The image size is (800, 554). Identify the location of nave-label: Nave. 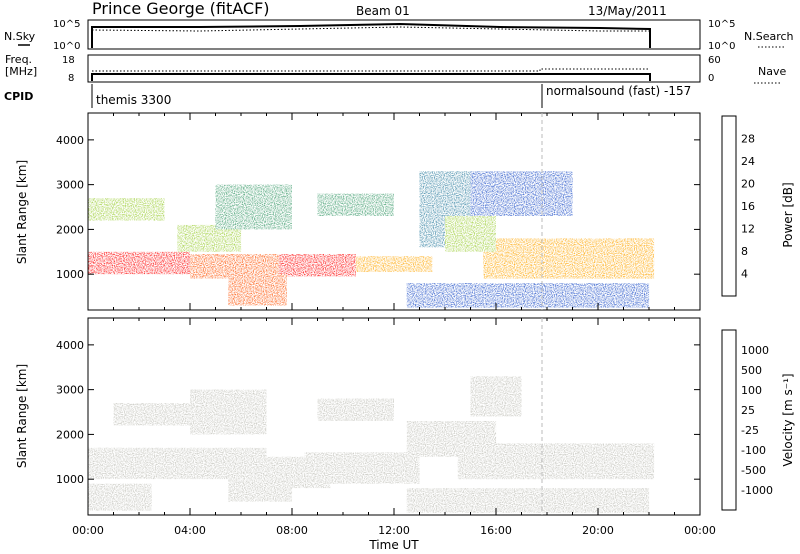
(772, 71).